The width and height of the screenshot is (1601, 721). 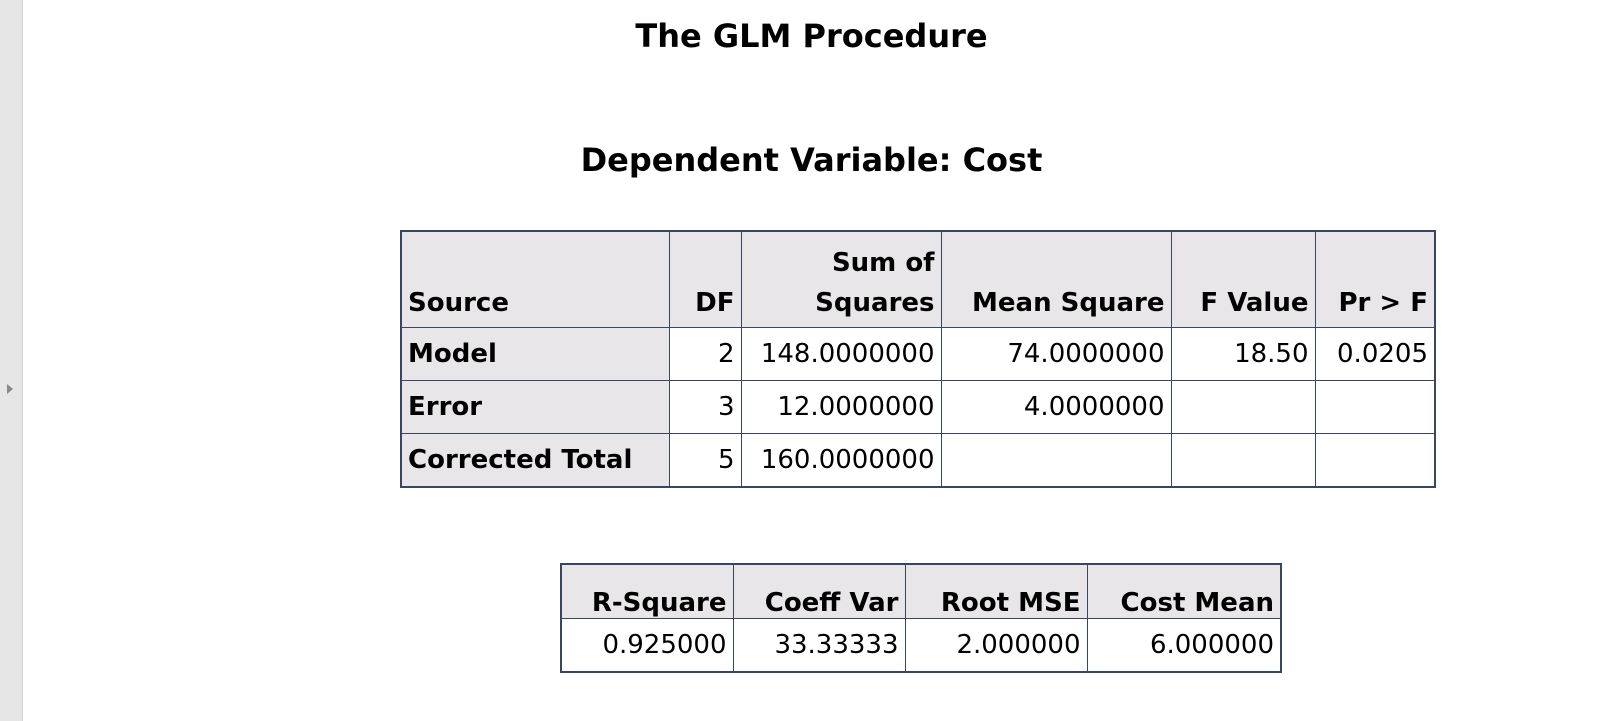 I want to click on header-ss-line1: Sum of, so click(x=883, y=263).